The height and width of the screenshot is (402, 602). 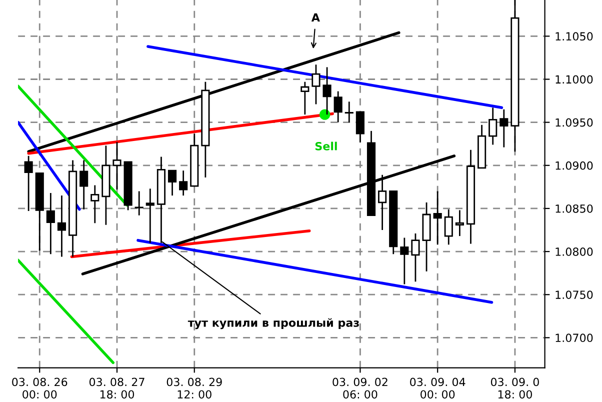 I want to click on y-tick-label: 1.0900, so click(x=574, y=165).